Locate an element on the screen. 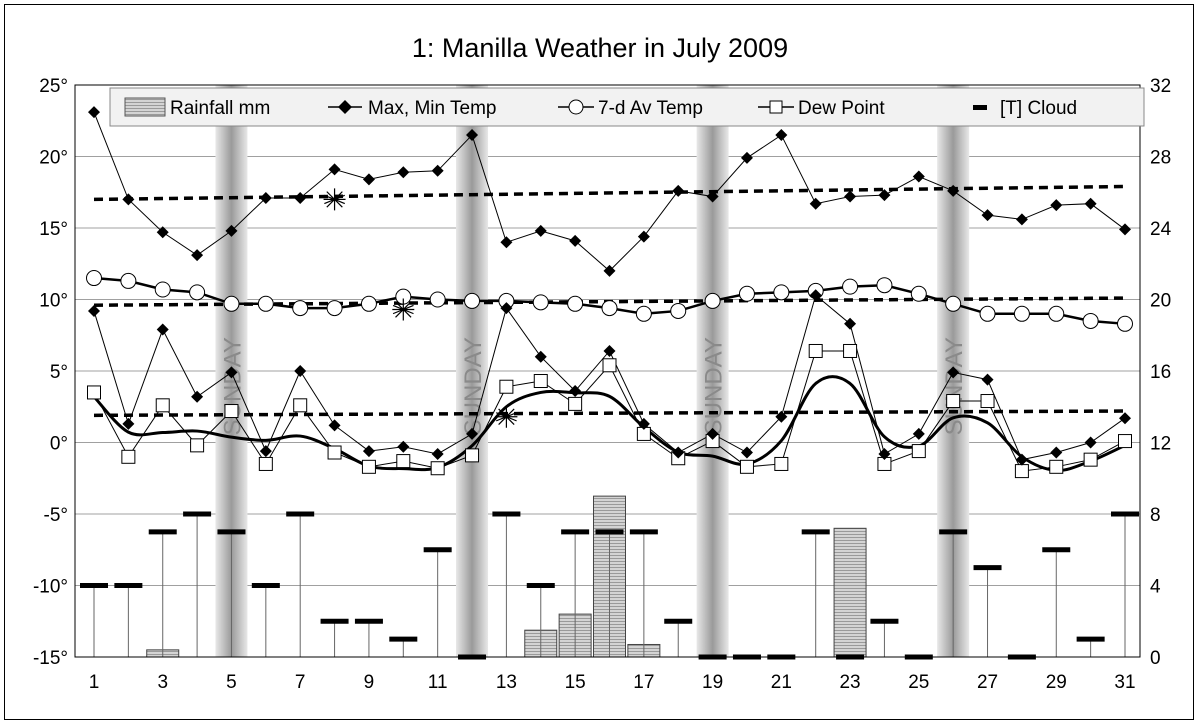 The height and width of the screenshot is (725, 1200). x-tick: 11 is located at coordinates (438, 682).